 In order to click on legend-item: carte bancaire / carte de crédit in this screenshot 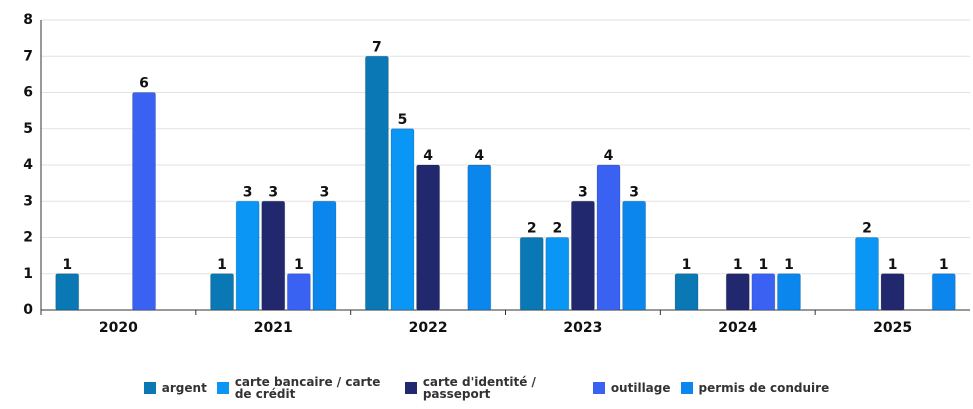, I will do `click(305, 388)`.